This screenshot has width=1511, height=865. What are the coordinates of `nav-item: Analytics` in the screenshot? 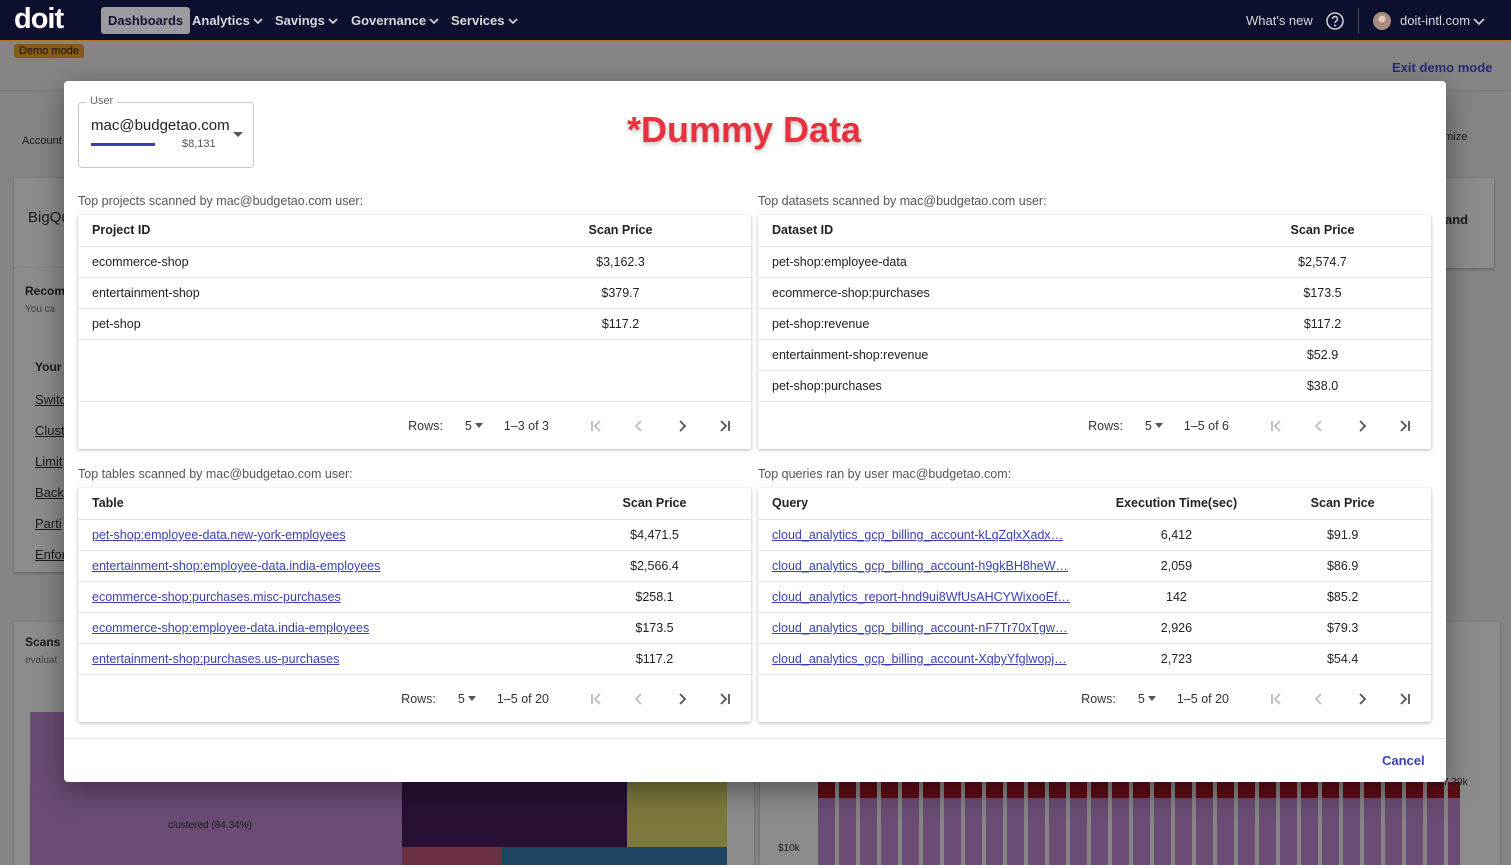 It's located at (228, 20).